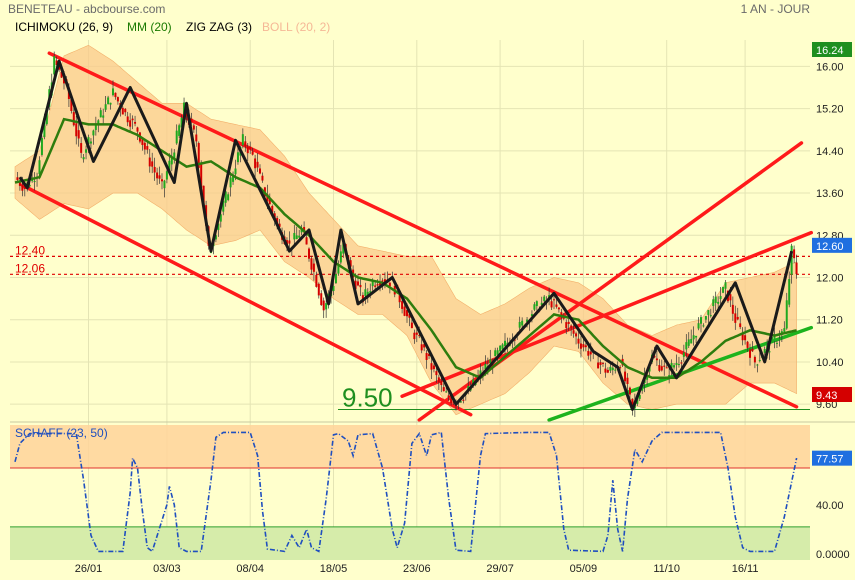 The height and width of the screenshot is (580, 855). I want to click on y-tick-label: 9.60, so click(826, 405).